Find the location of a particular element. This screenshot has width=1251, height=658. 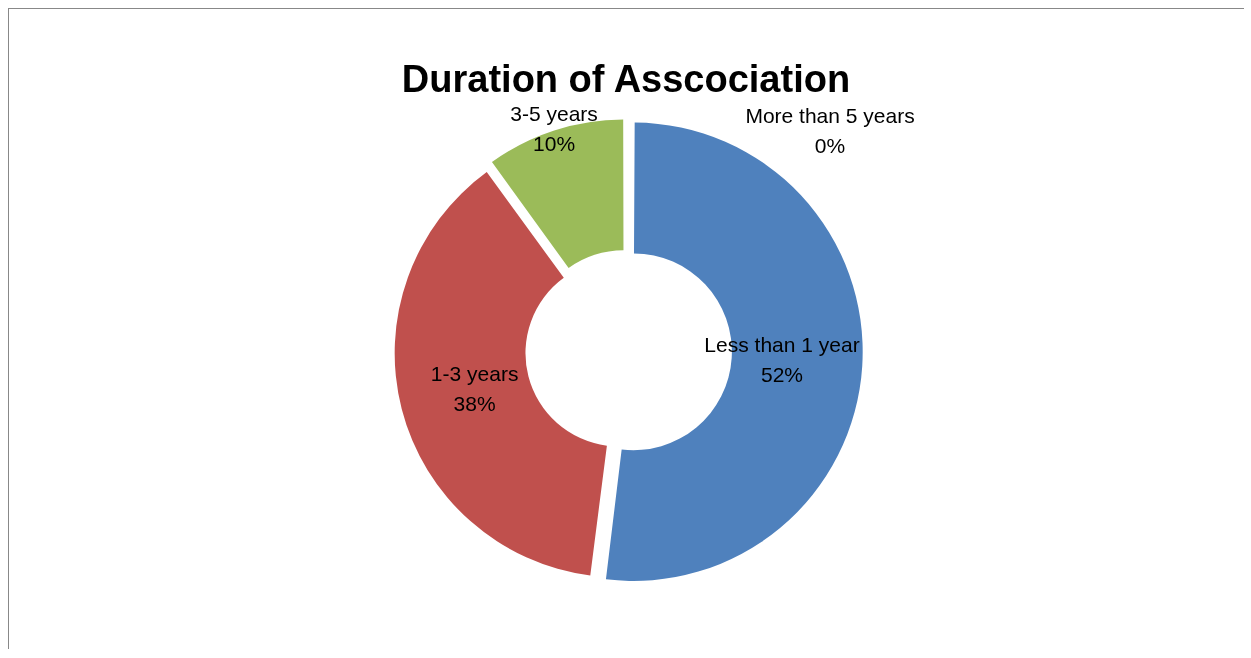

text: 0% is located at coordinates (830, 146).